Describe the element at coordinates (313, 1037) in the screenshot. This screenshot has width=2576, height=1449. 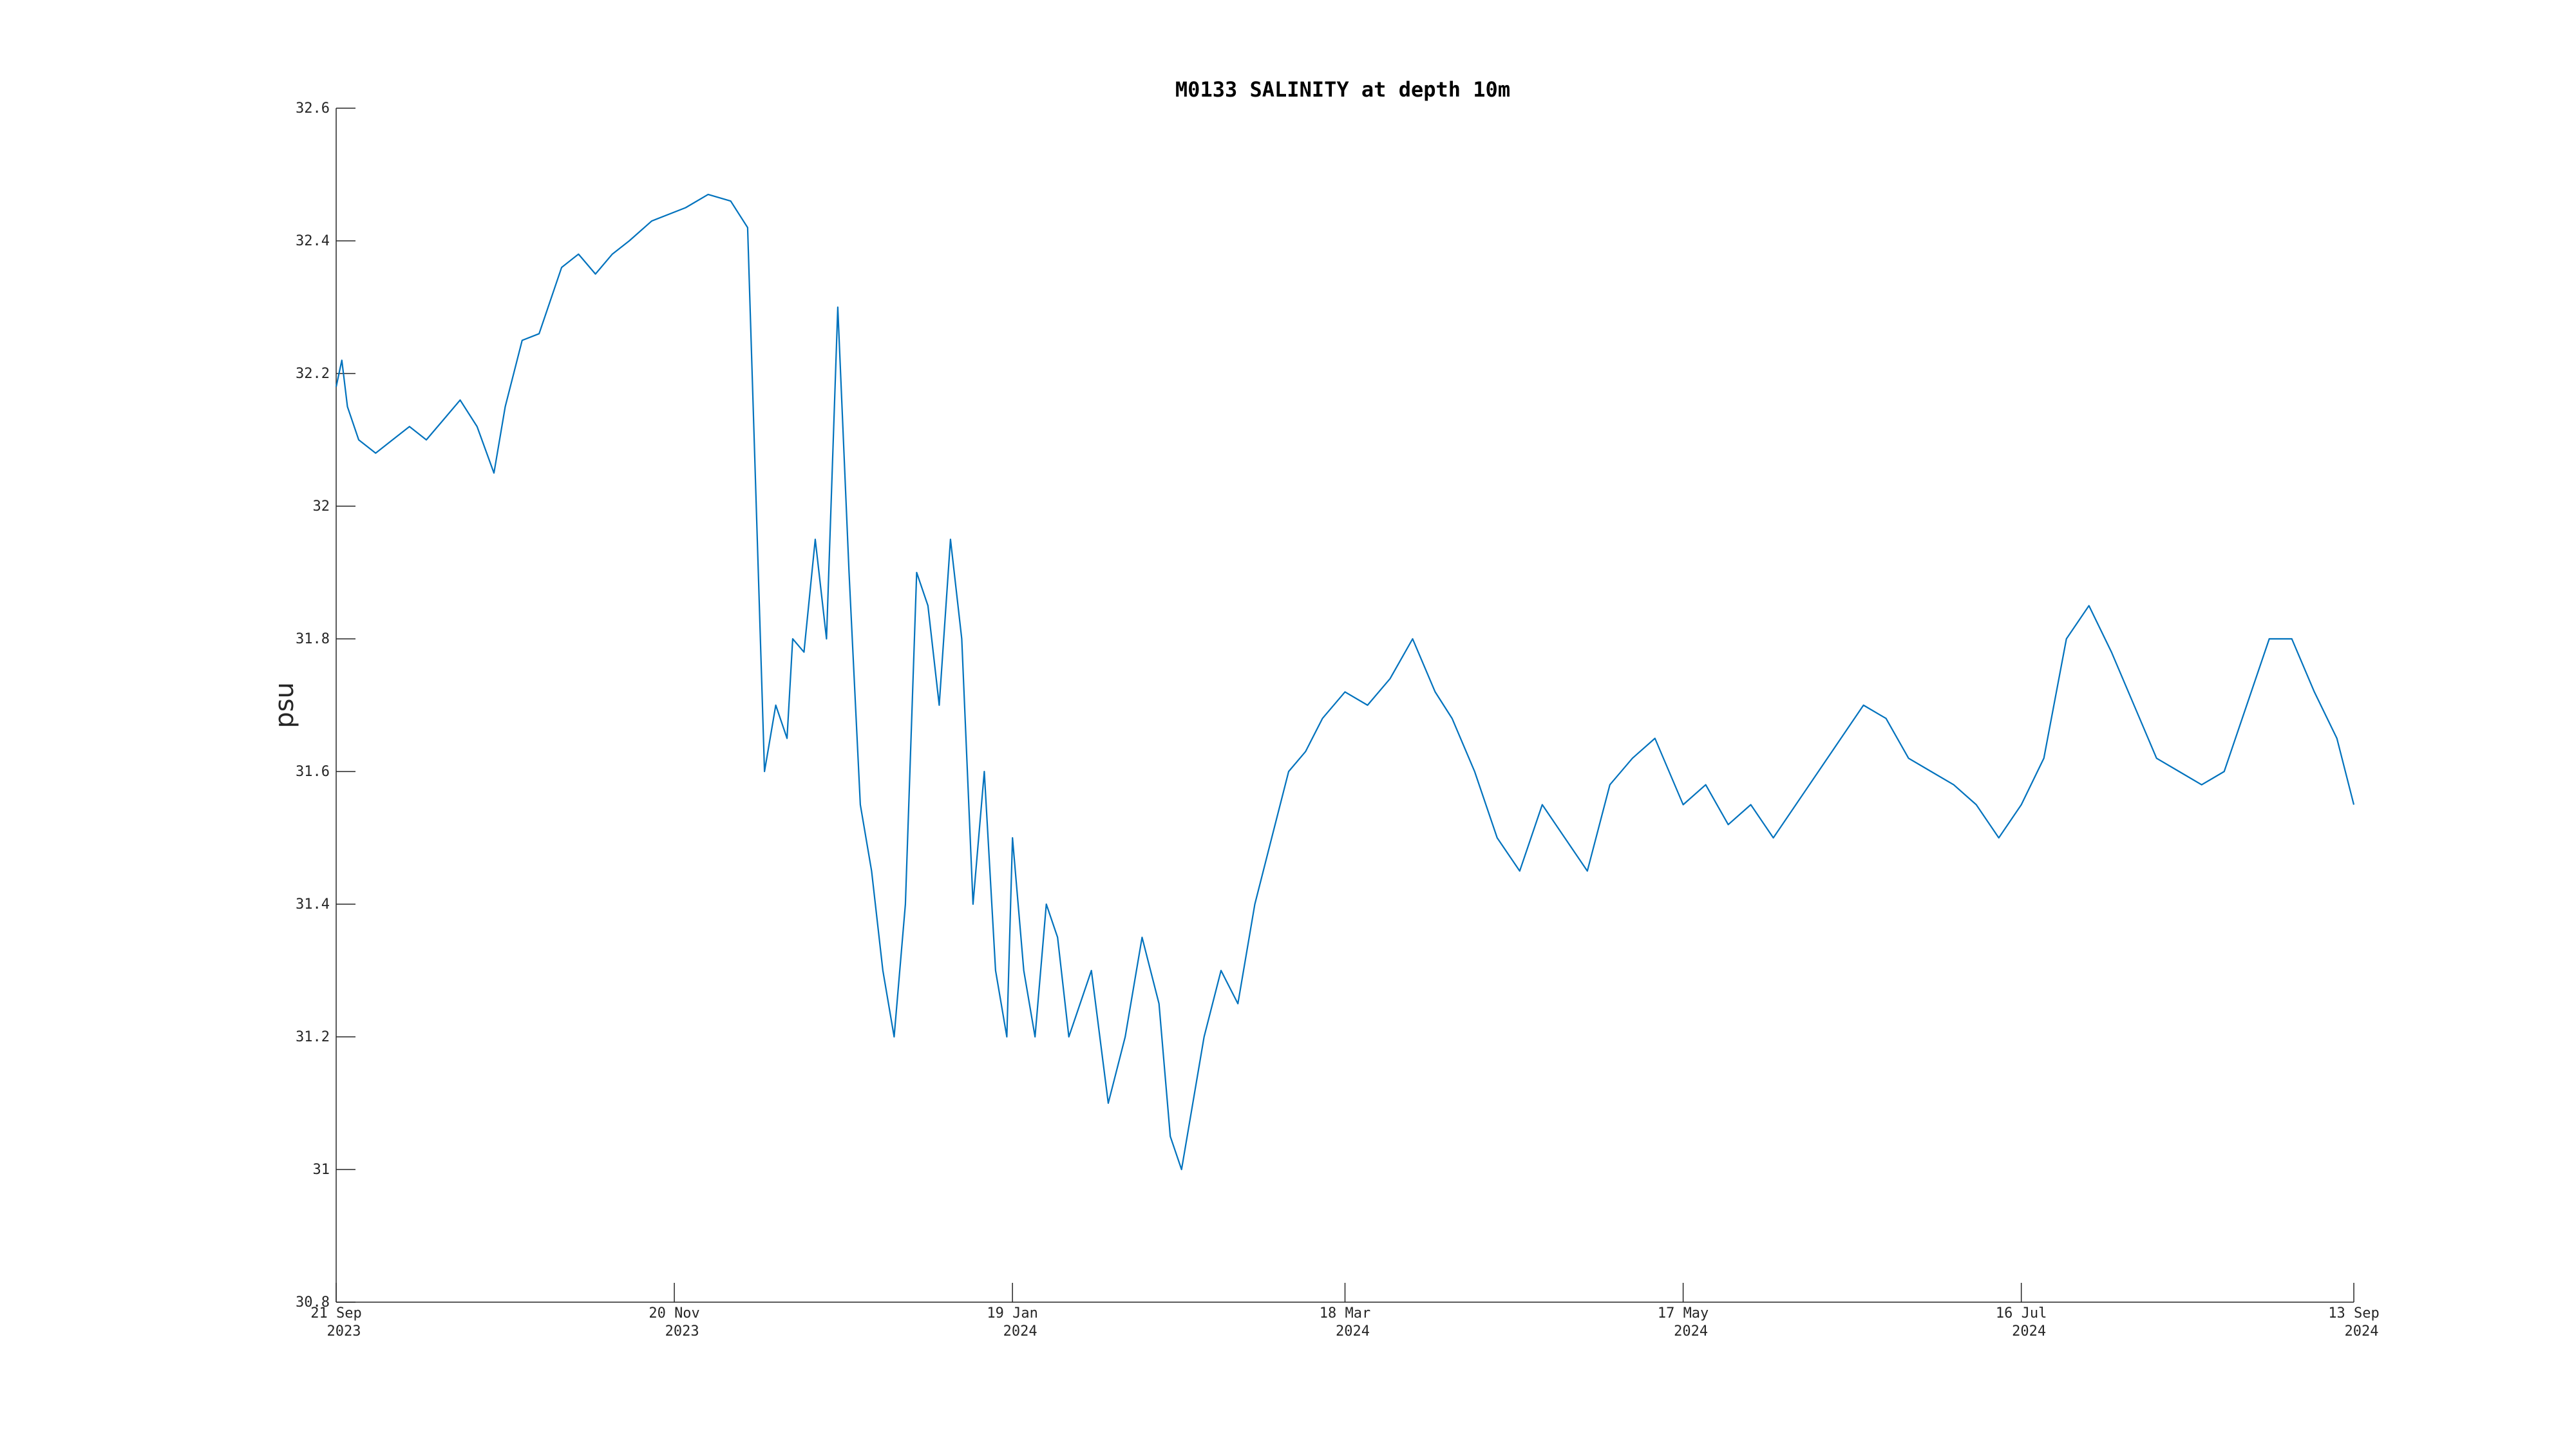
I see `y-tick-label: 31.2` at that location.